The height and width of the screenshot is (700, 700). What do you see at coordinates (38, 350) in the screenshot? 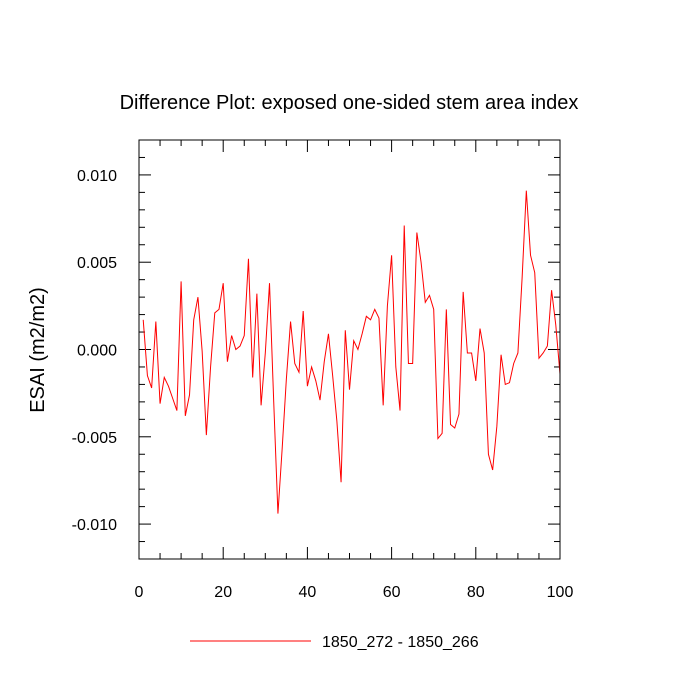
I see `y-axis-label: ESAI (m2/m2)` at bounding box center [38, 350].